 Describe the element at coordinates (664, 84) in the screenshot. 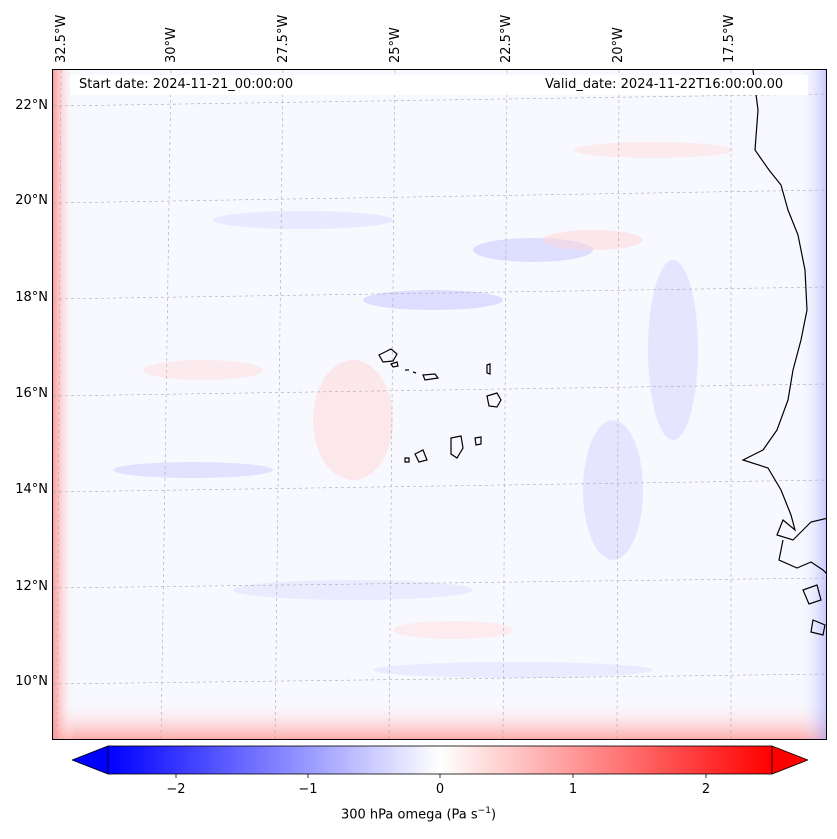

I see `valid-date-label: Valid_date: 2024-11-22T16:00:00.00` at that location.